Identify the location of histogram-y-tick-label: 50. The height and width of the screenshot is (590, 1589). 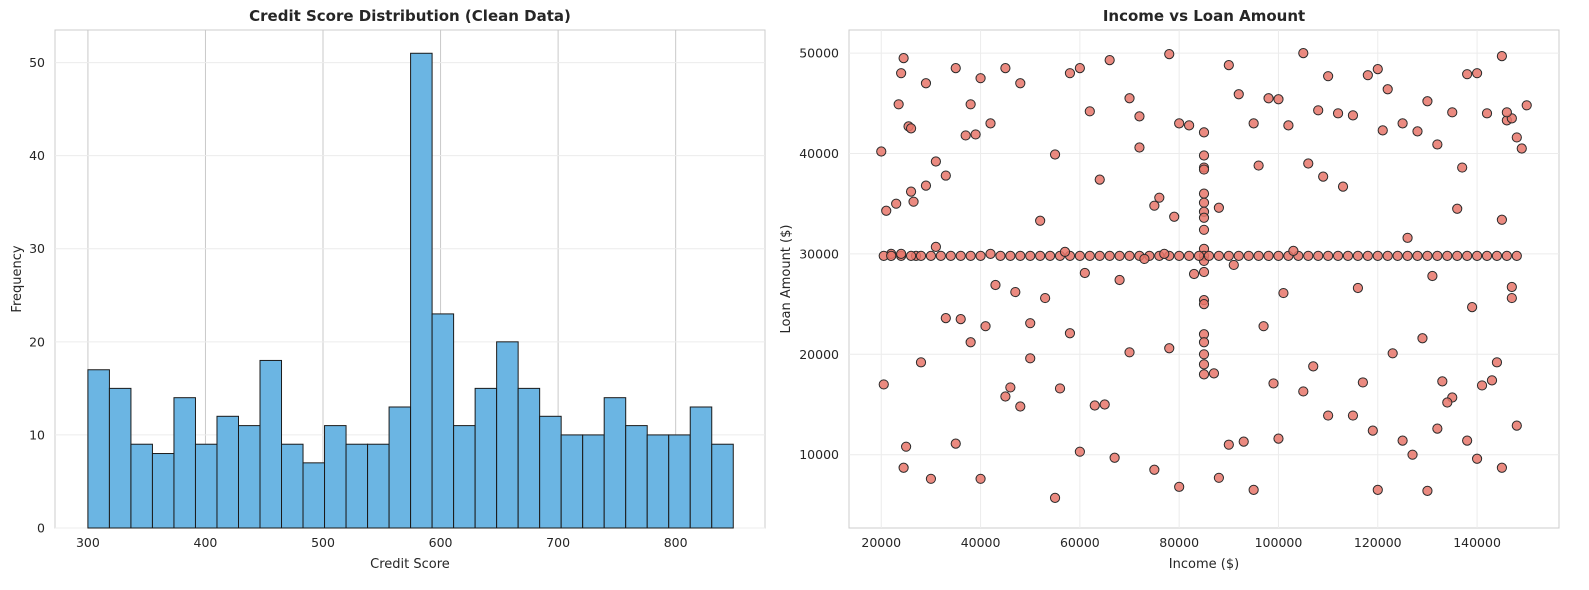
(37, 62).